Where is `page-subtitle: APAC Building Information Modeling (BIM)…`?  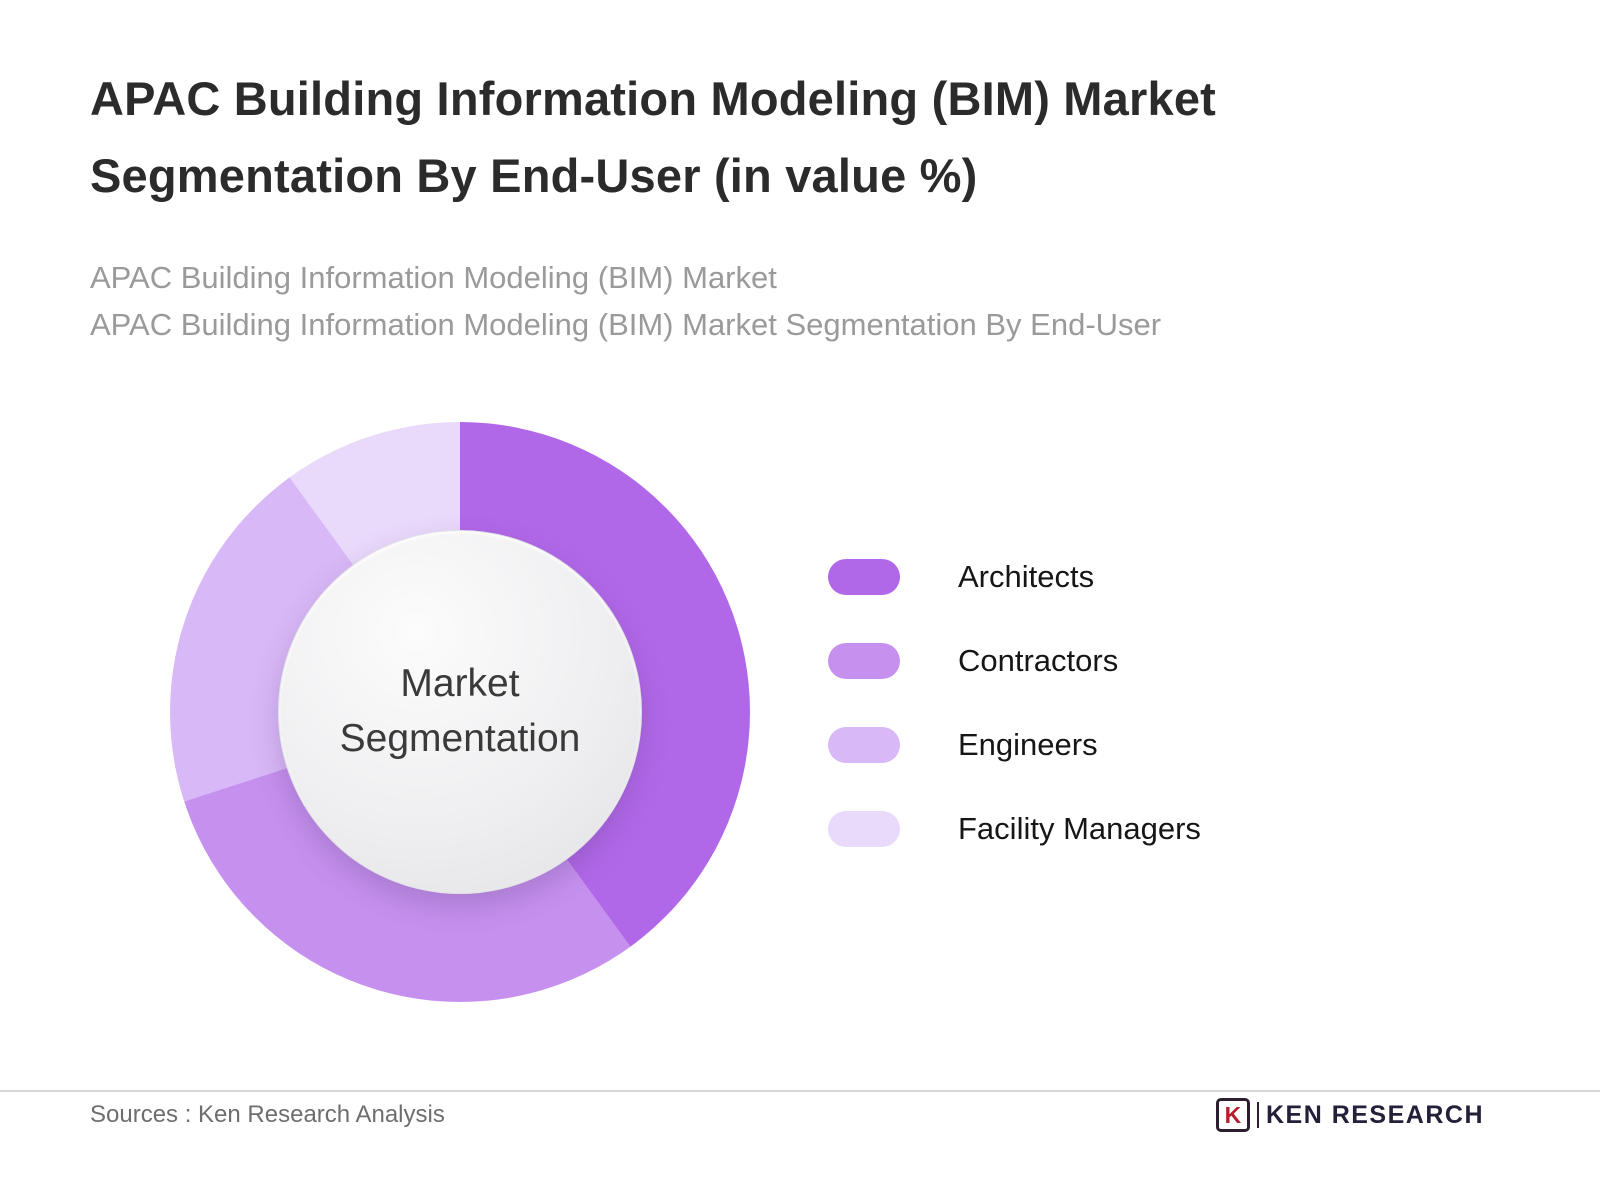 page-subtitle: APAC Building Information Modeling (BIM)… is located at coordinates (810, 301).